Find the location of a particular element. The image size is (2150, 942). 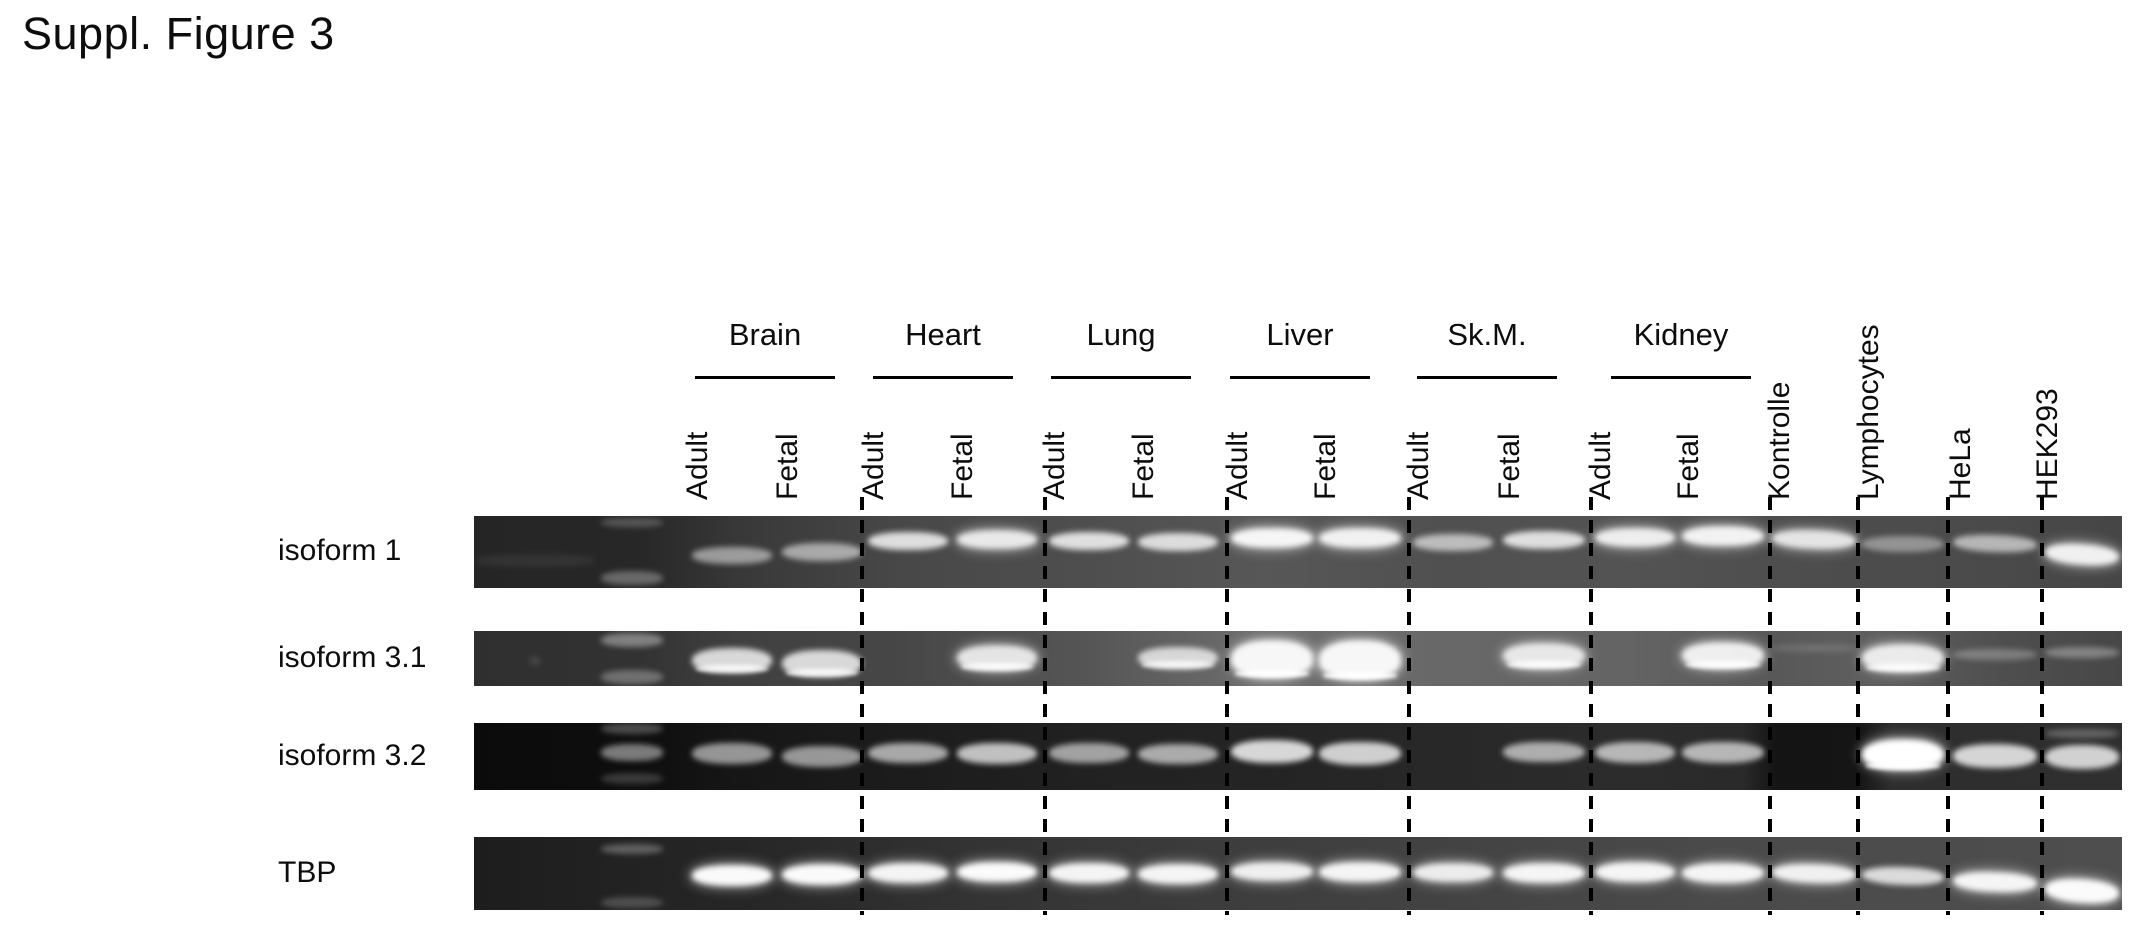

band-isoform-1-hek293 is located at coordinates (2082, 554).